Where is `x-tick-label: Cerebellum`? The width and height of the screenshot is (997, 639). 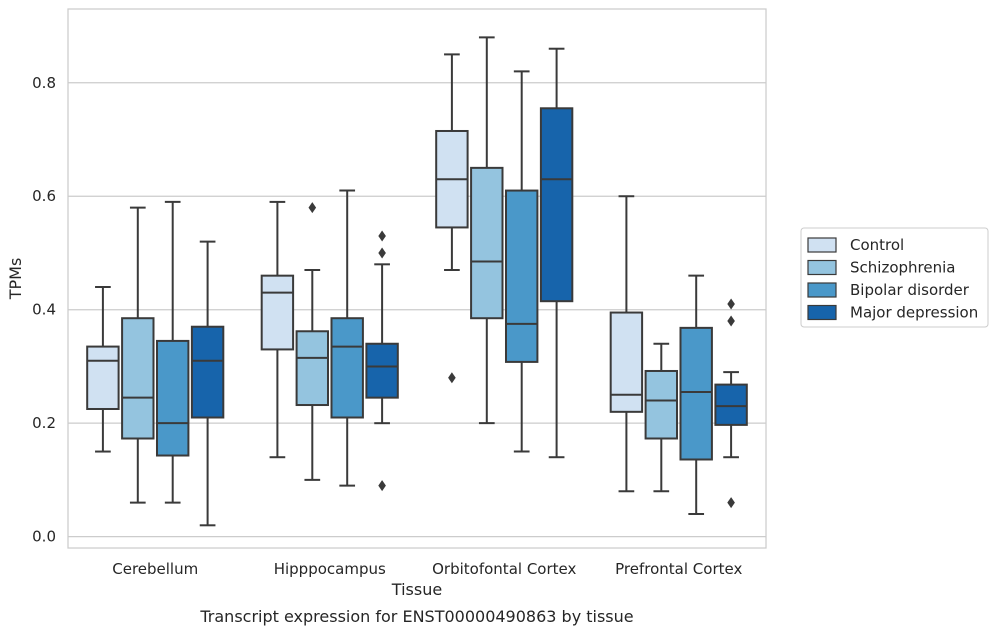
x-tick-label: Cerebellum is located at coordinates (155, 569).